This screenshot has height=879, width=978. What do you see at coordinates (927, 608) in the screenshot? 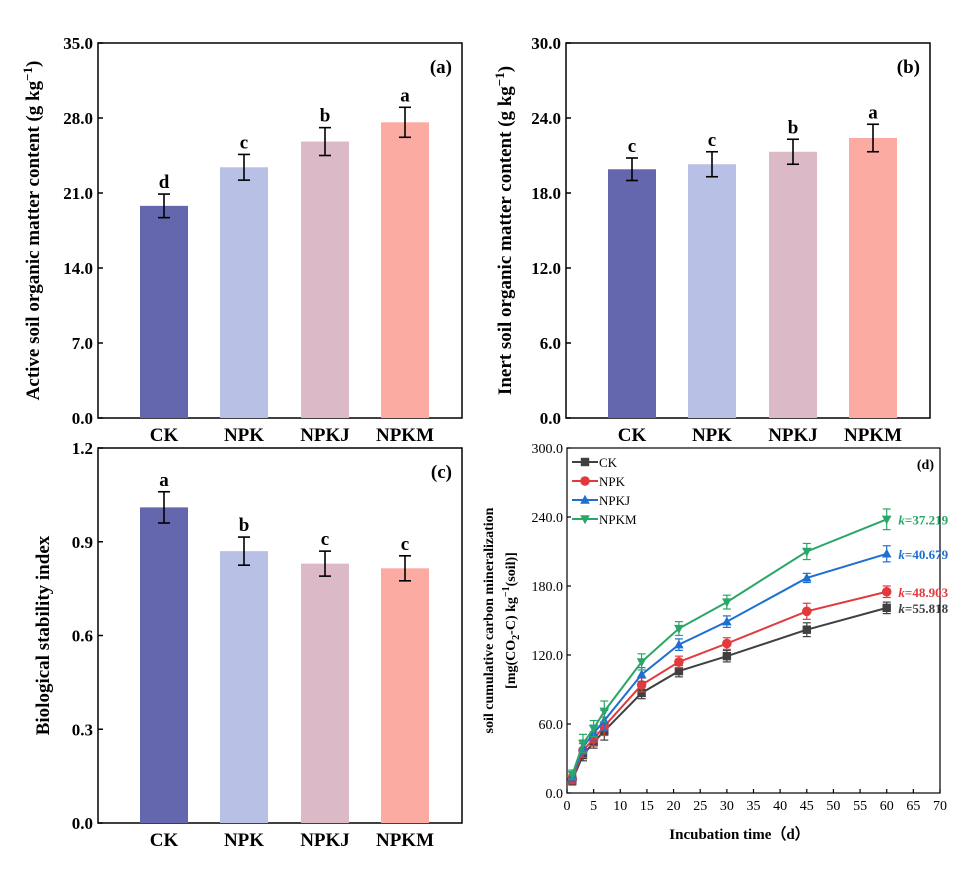
I see `rate-constant-value: =55.818` at bounding box center [927, 608].